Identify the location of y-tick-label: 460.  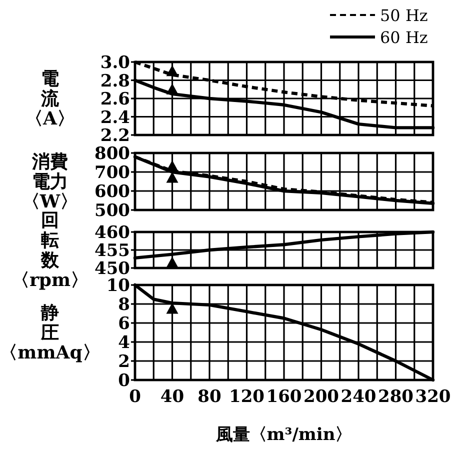
(112, 233).